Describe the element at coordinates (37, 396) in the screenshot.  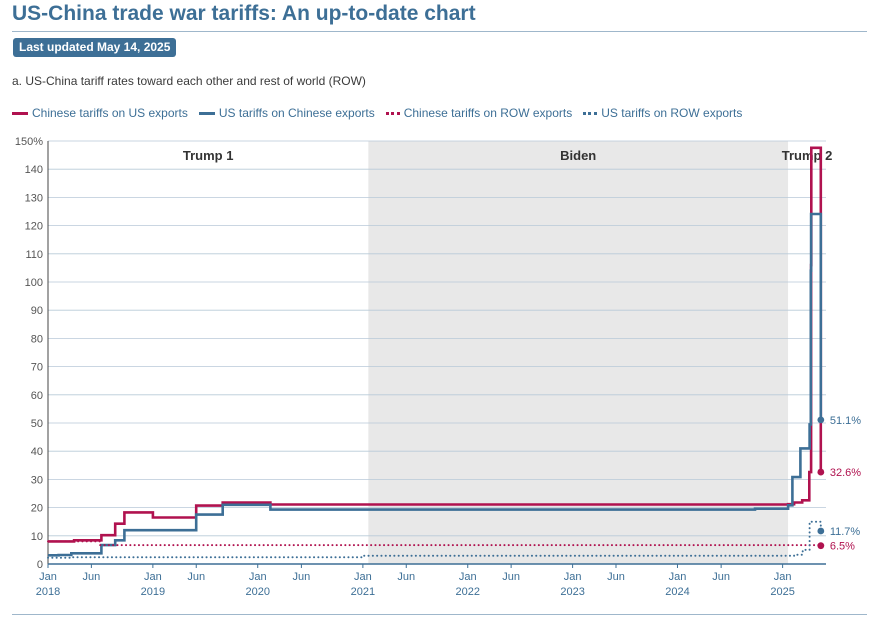
I see `y-tick-label: 60` at that location.